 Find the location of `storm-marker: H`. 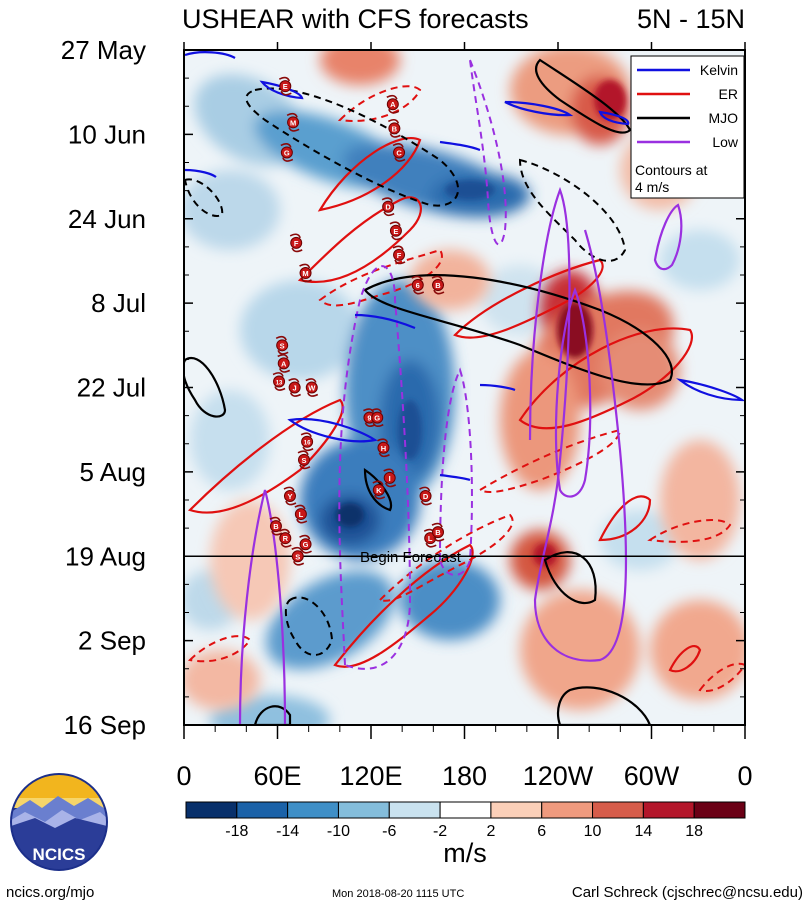

storm-marker: H is located at coordinates (383, 448).